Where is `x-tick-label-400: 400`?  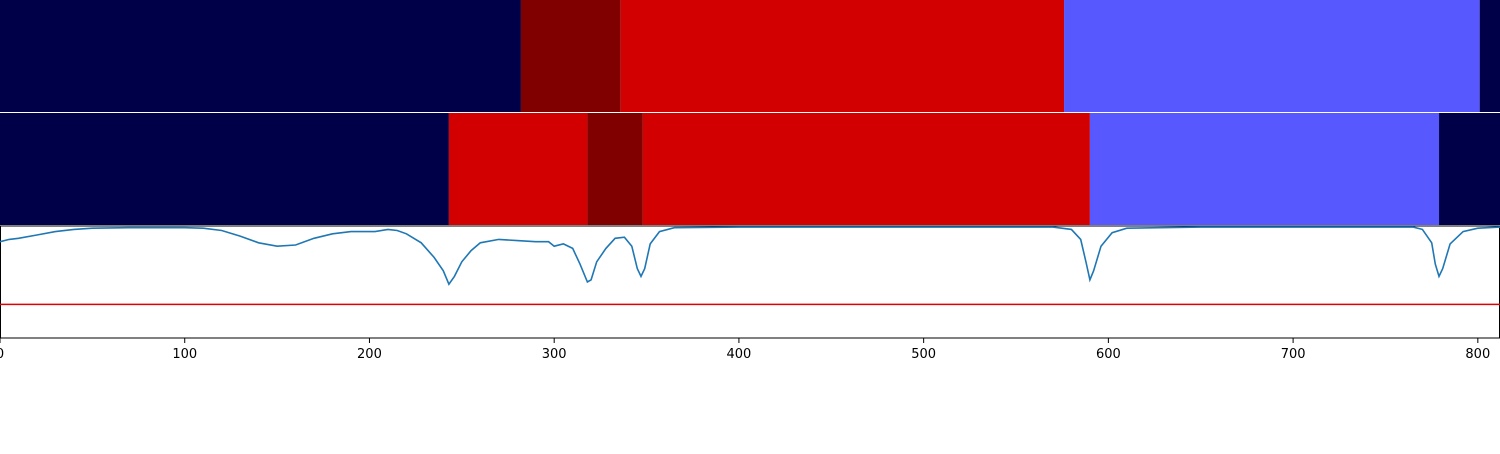
x-tick-label-400: 400 is located at coordinates (739, 354).